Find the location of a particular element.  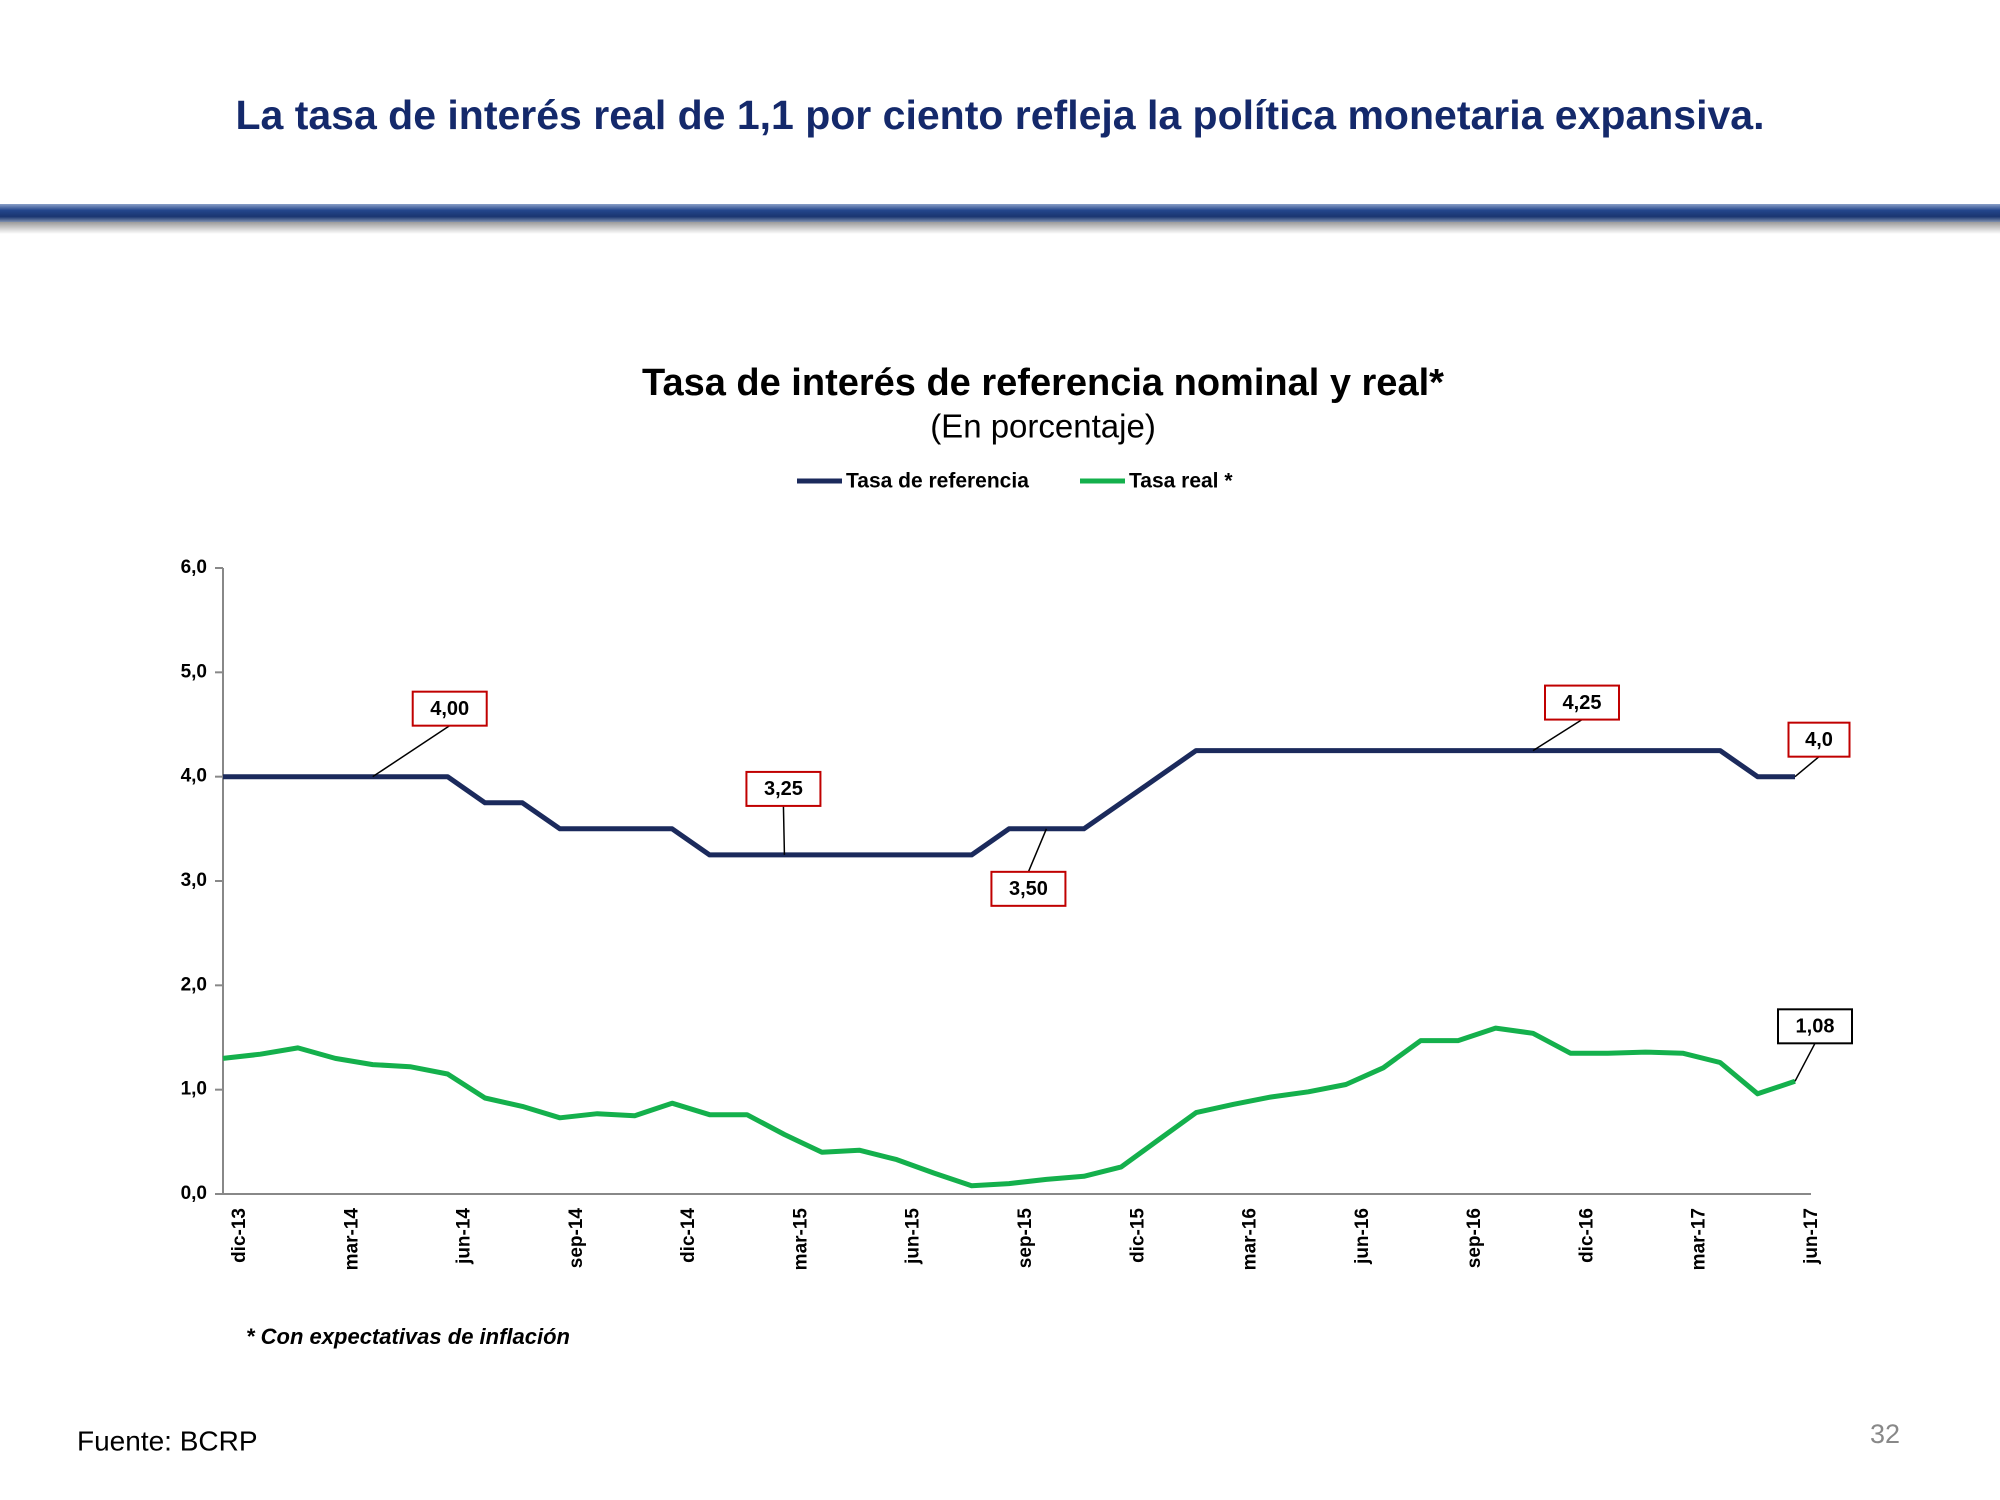

x-tick-label: dic-16 is located at coordinates (1586, 1235).